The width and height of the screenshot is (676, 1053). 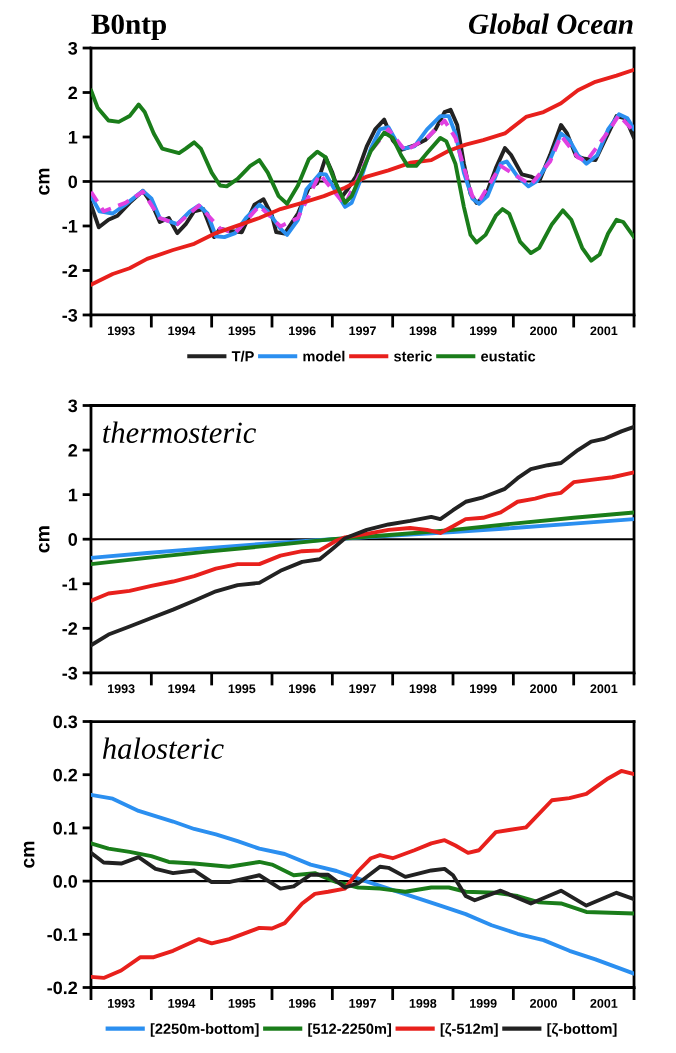 What do you see at coordinates (469, 1030) in the screenshot?
I see `legend-label: [ζ-512m]` at bounding box center [469, 1030].